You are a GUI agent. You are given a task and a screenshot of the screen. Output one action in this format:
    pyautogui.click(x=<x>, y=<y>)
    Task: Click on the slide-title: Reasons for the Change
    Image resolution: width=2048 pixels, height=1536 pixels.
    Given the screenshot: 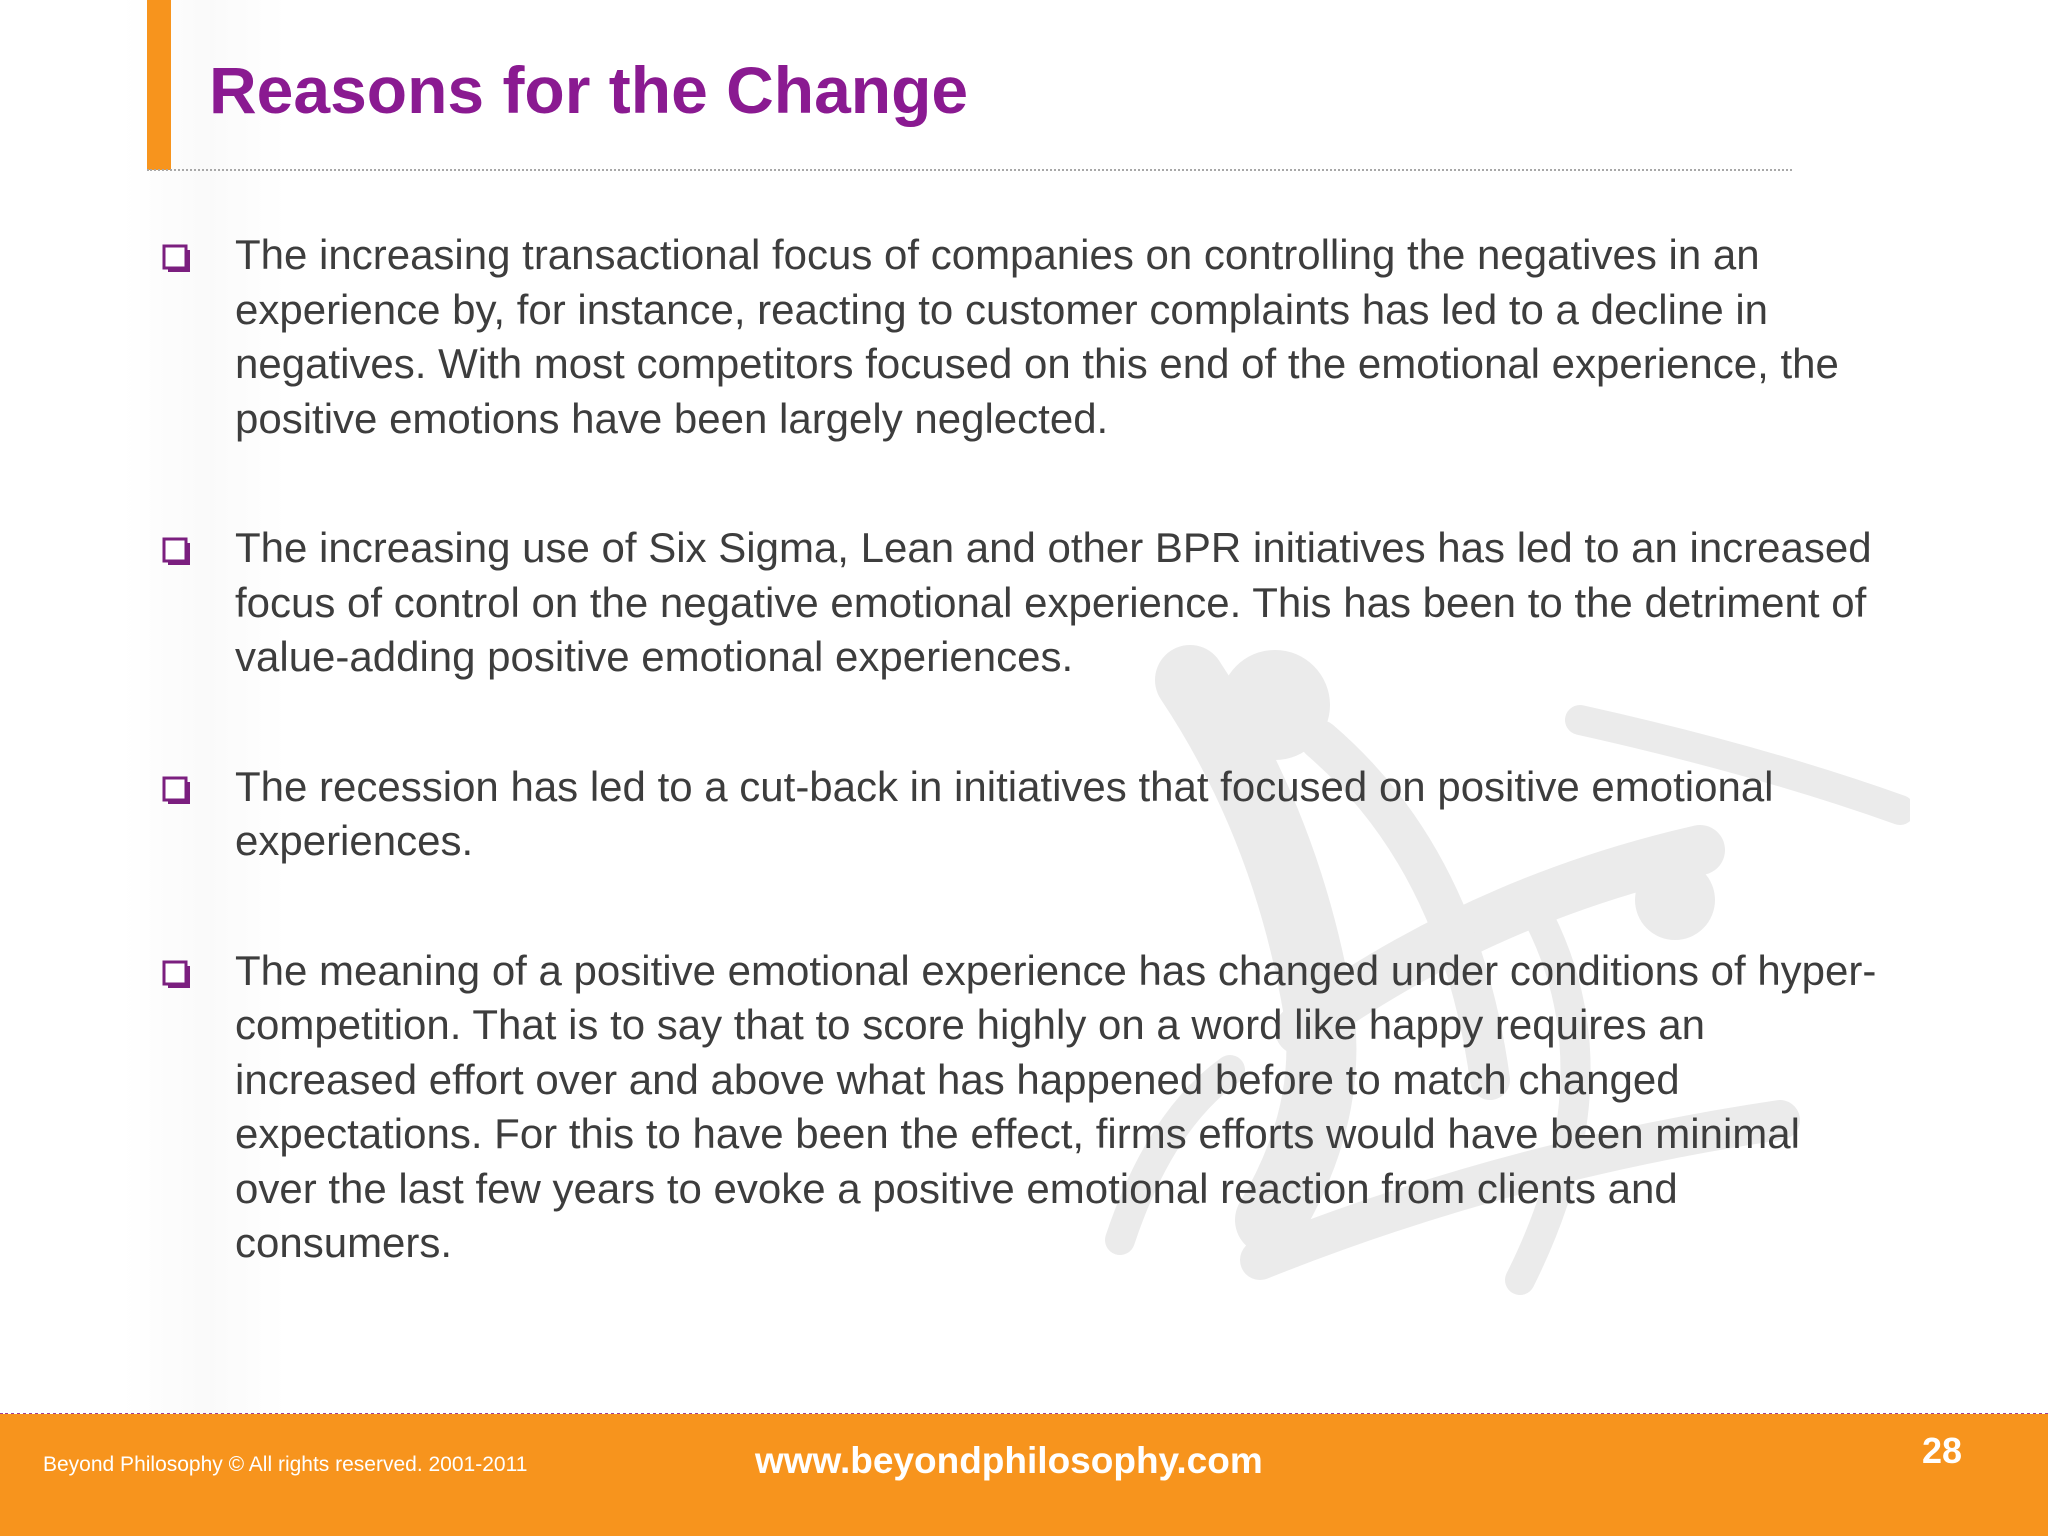 What is the action you would take?
    pyautogui.click(x=589, y=90)
    